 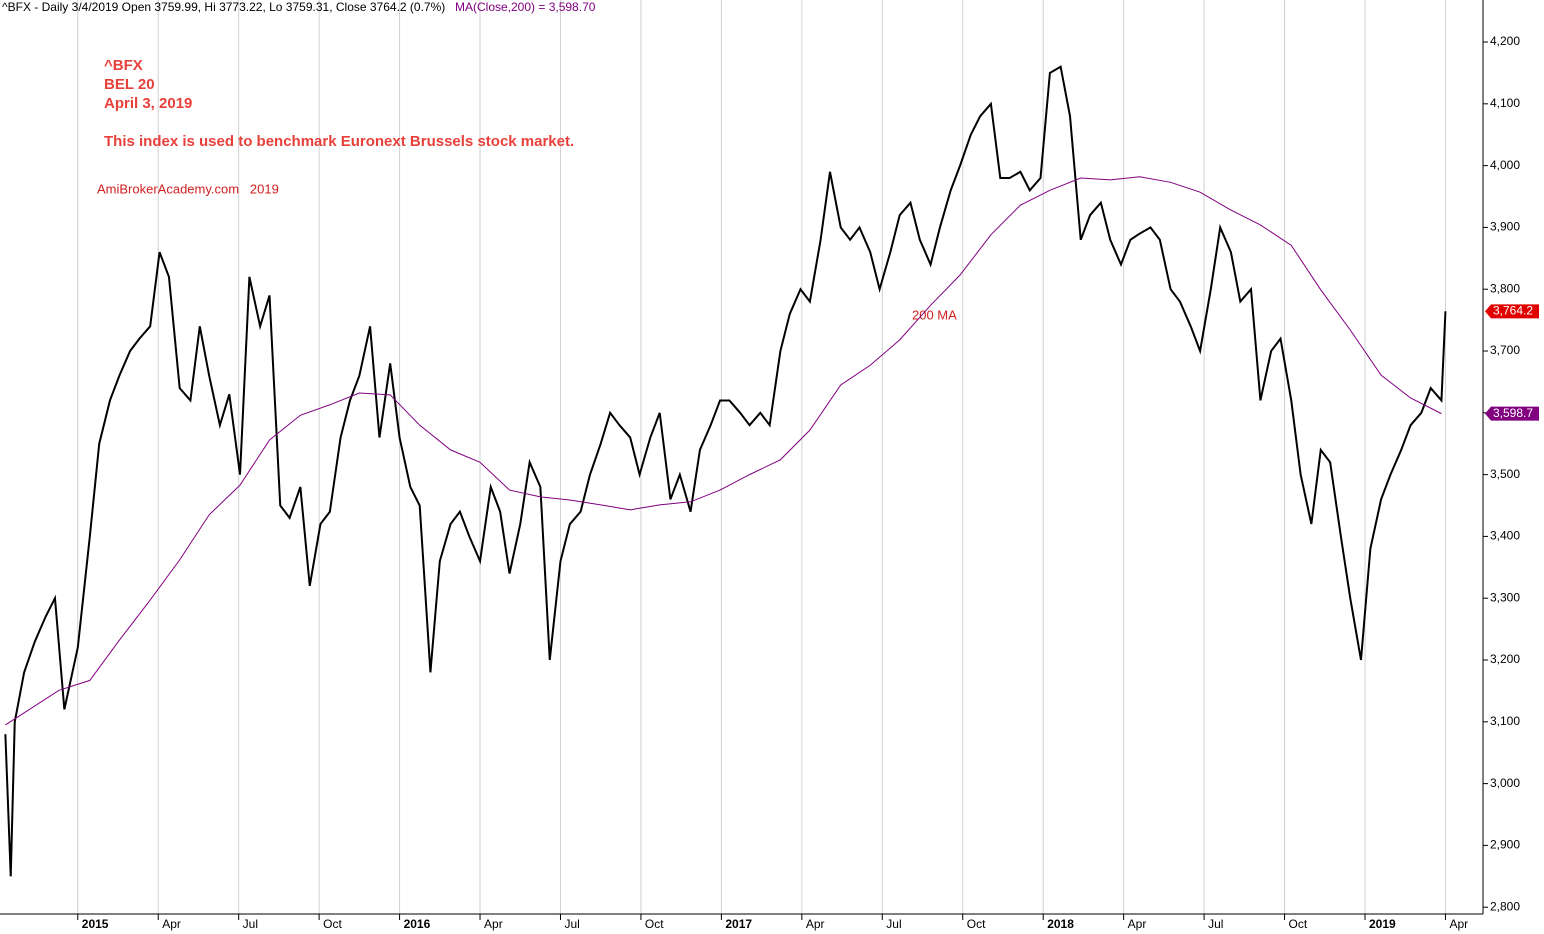 I want to click on ma-header: MA(Close,200) = 3,598.70, so click(x=525, y=7).